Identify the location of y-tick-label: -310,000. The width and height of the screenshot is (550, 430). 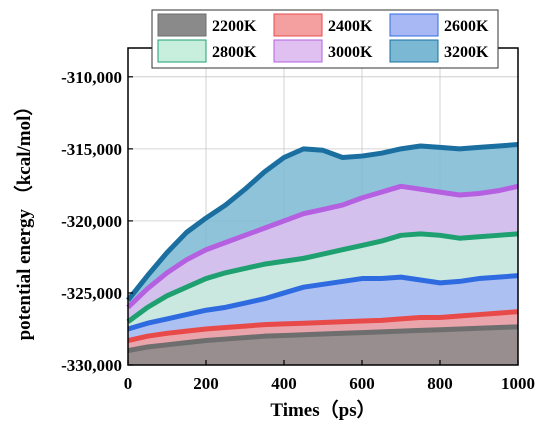
(91, 77).